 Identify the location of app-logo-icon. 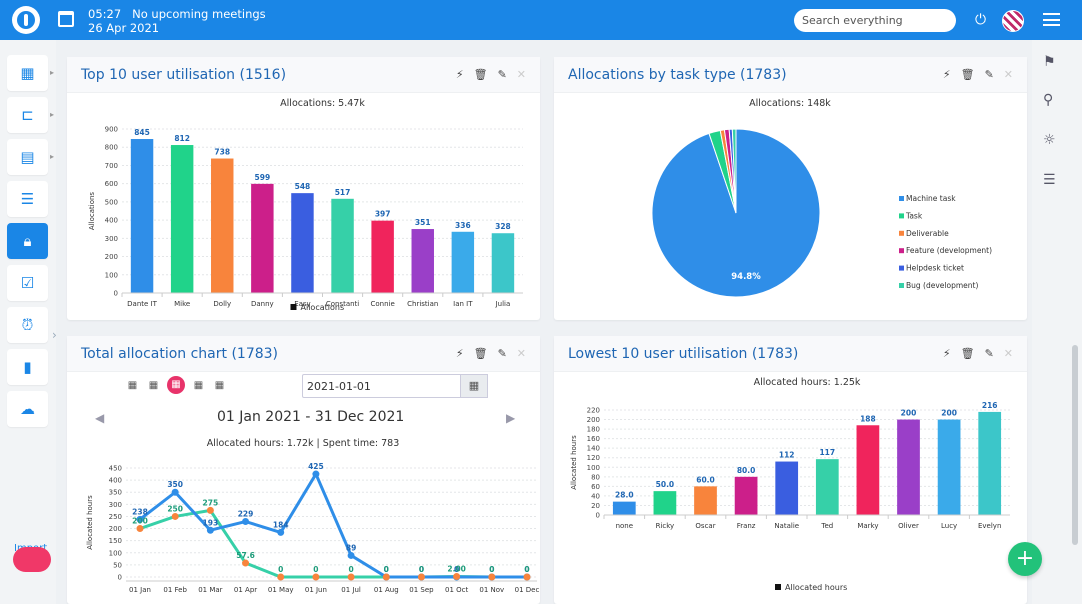
(26, 20).